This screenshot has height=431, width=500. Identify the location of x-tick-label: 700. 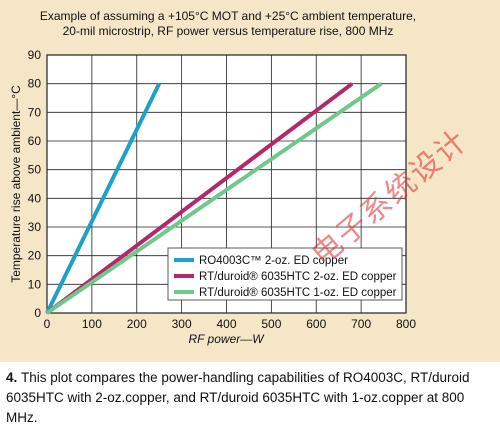
(361, 324).